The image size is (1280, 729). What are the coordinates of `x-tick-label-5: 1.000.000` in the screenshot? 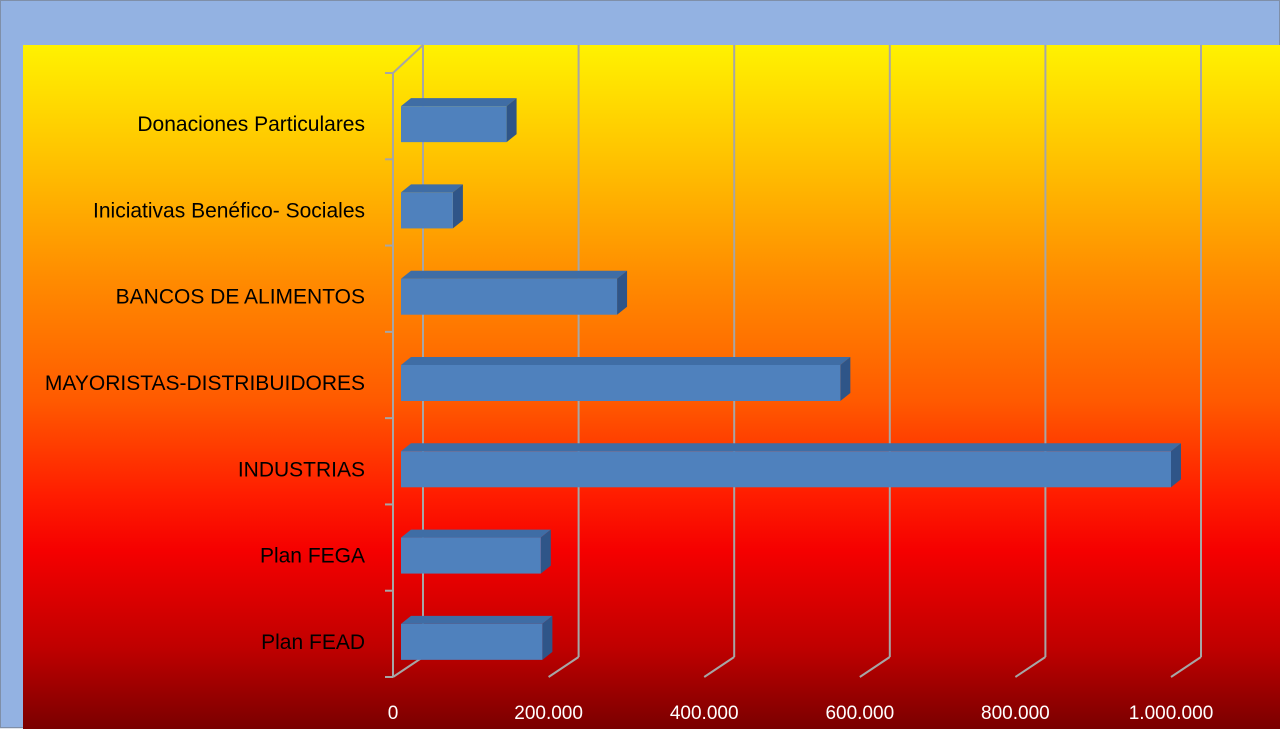 It's located at (1171, 713).